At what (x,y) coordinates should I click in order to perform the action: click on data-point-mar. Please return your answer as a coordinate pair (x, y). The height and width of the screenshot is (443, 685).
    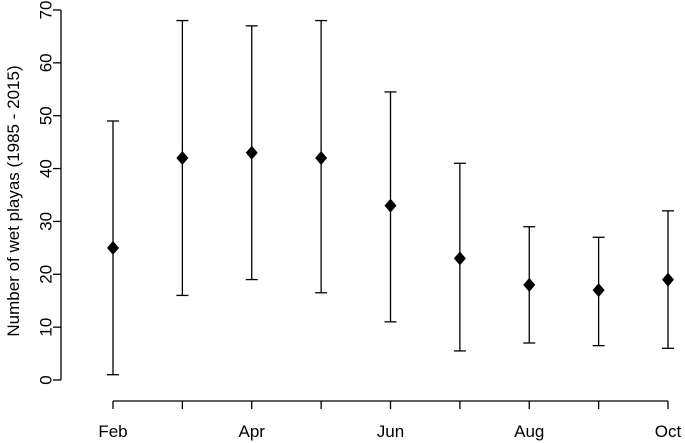
    Looking at the image, I should click on (182, 158).